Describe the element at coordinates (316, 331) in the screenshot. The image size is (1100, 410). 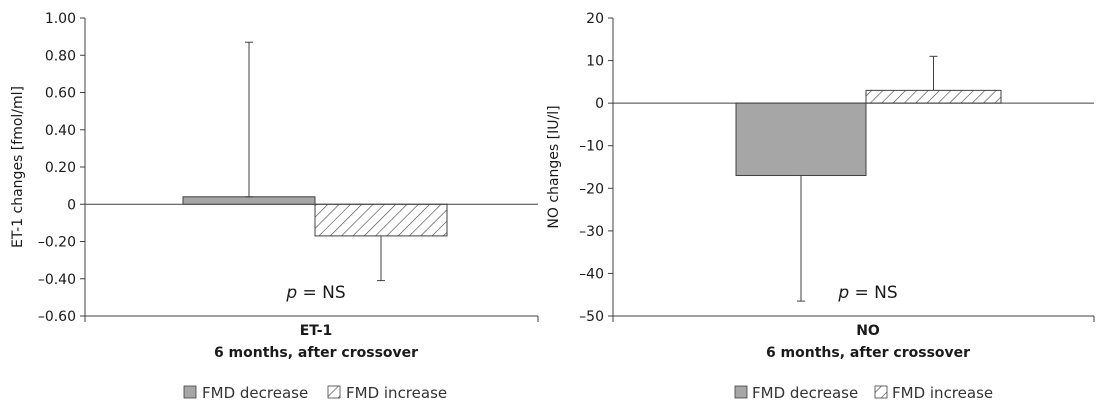
I see `x-category-label: ET-1` at that location.